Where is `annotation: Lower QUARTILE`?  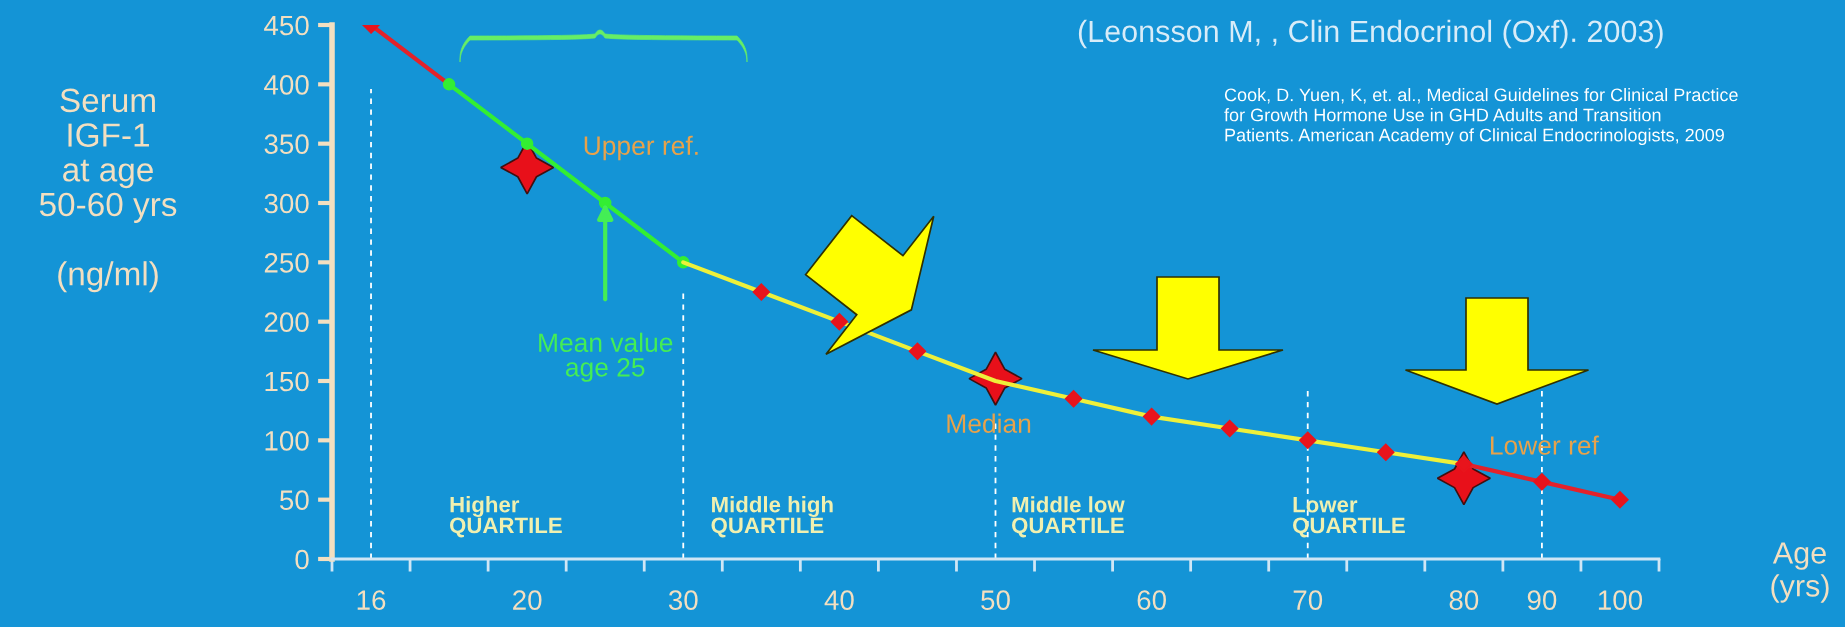
annotation: Lower QUARTILE is located at coordinates (1349, 517).